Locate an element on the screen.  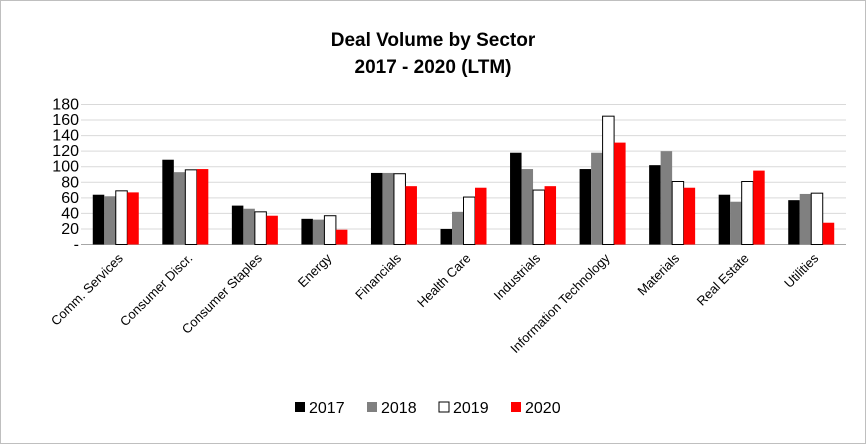
bar-utilities-2017 is located at coordinates (794, 222).